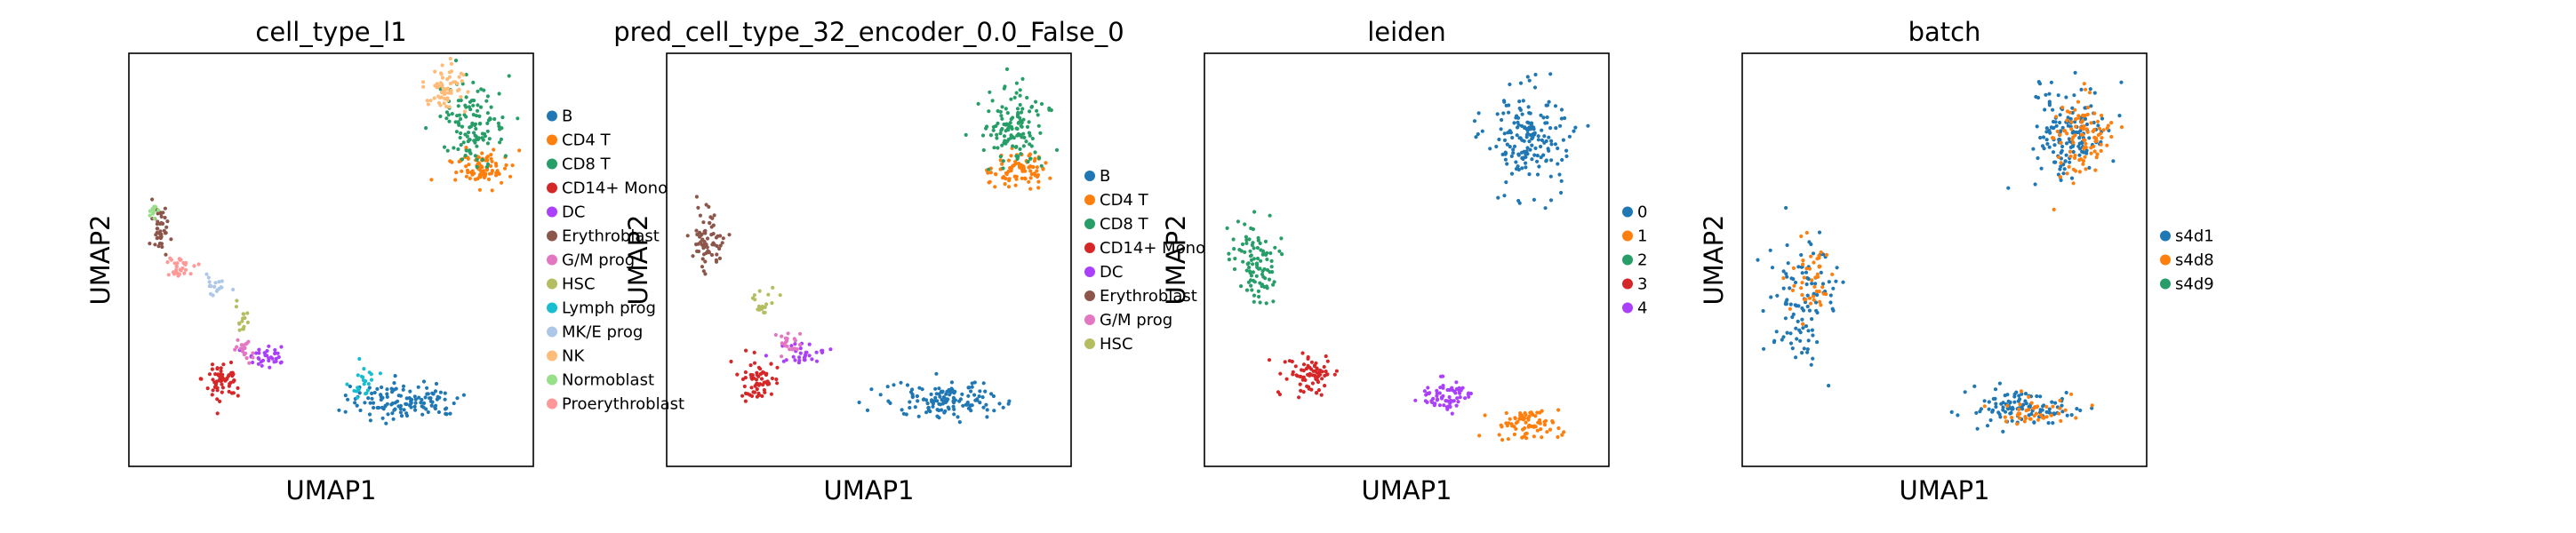 This screenshot has height=533, width=2576. I want to click on panel-title: cell_type_l1, so click(330, 32).